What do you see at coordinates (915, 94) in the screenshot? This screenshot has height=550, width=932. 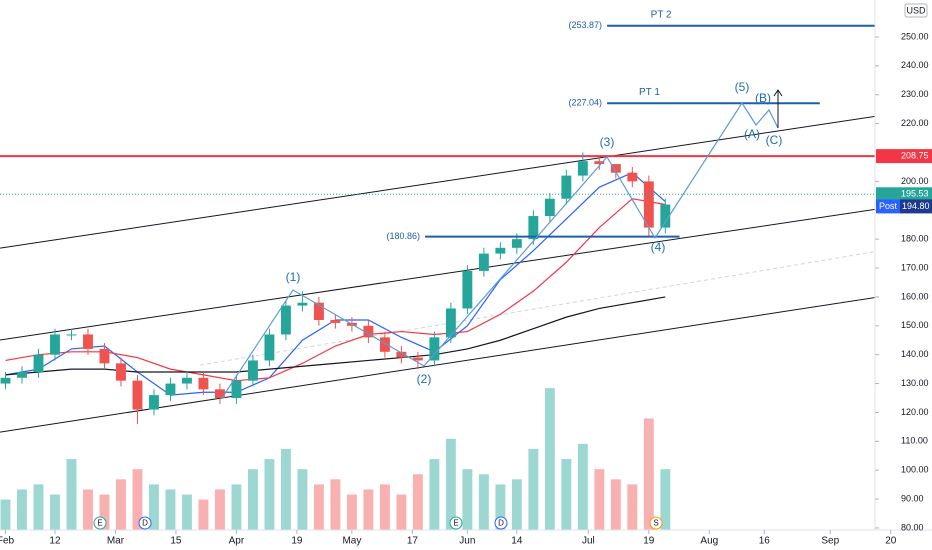 I see `y-tick-label: 230.00` at bounding box center [915, 94].